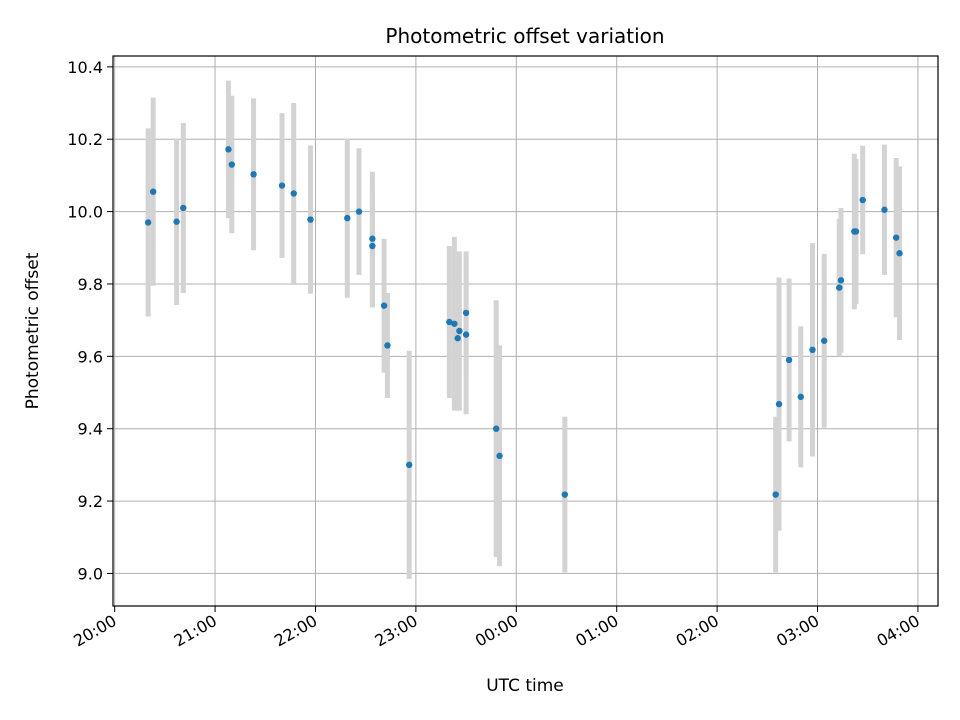  Describe the element at coordinates (797, 631) in the screenshot. I see `x-tick-label-7: 03:00` at that location.